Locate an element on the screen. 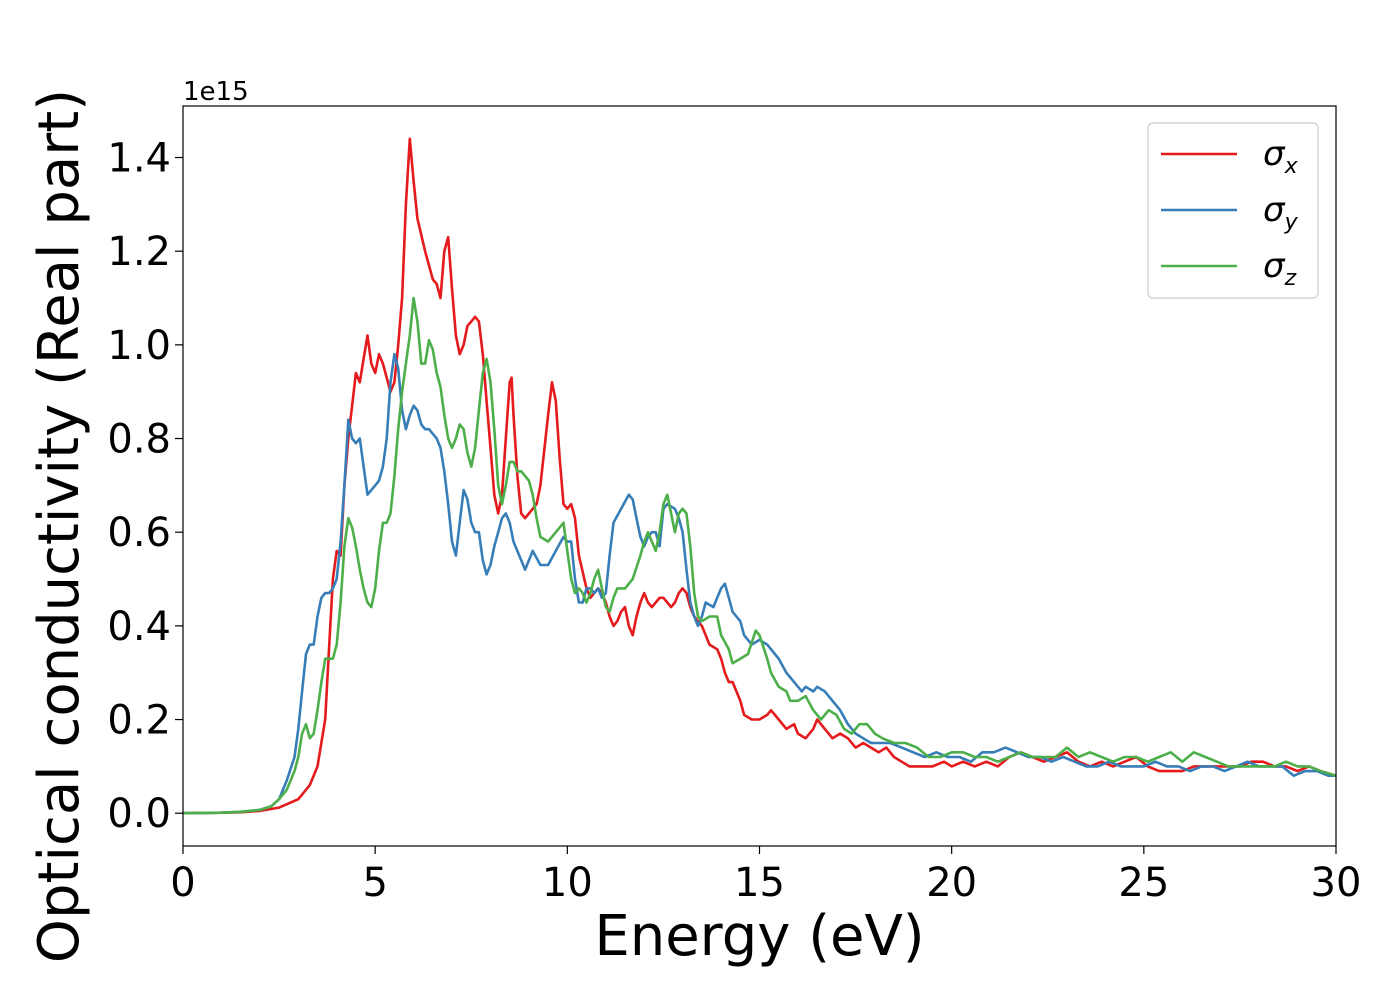 The image size is (1400, 1000). y-tick-label: 0.6 is located at coordinates (139, 533).